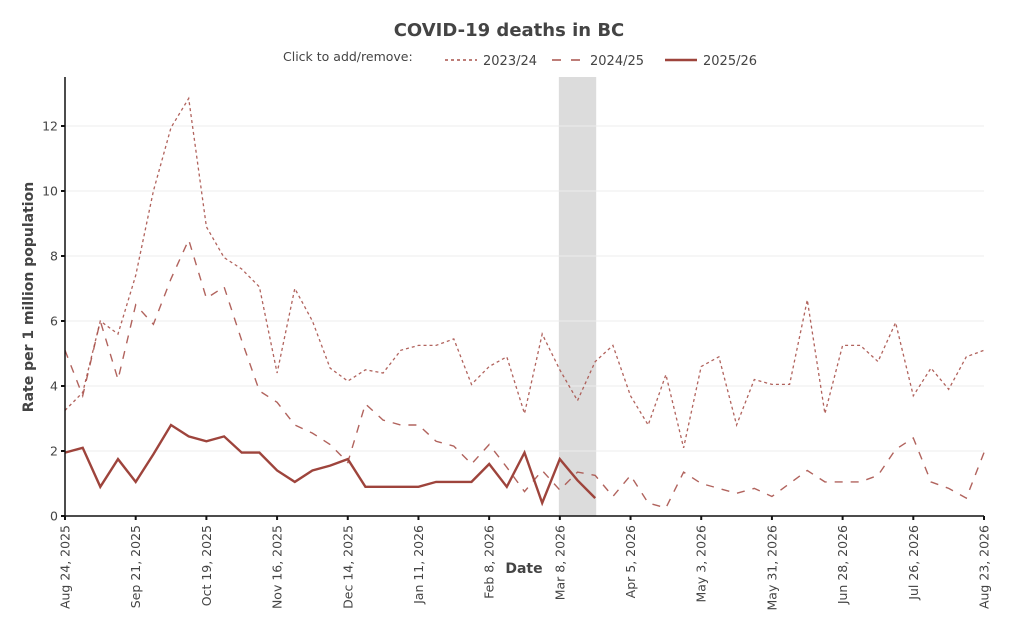 This screenshot has height=623, width=1024. Describe the element at coordinates (206, 565) in the screenshot. I see `x-tick-label: Oct 19, 2025` at that location.